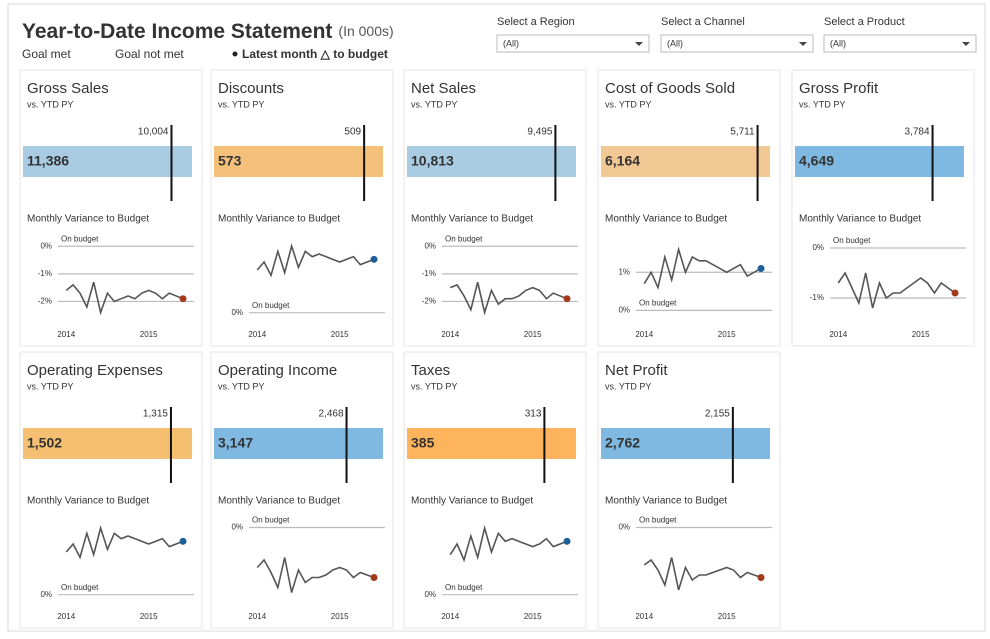 The height and width of the screenshot is (639, 990). What do you see at coordinates (230, 161) in the screenshot?
I see `bar-value: 573` at bounding box center [230, 161].